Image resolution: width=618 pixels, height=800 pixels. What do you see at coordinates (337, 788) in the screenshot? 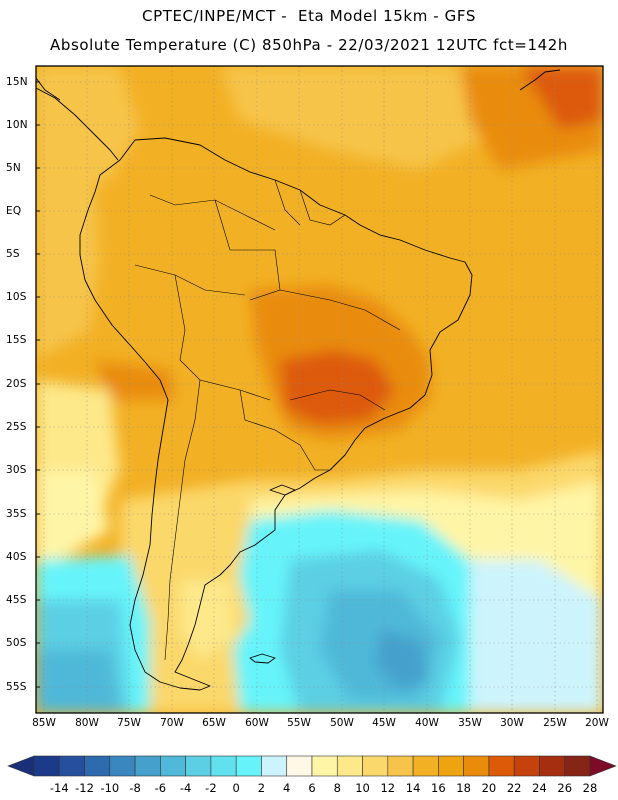
I see `colorbar-tick-label: 8` at bounding box center [337, 788].